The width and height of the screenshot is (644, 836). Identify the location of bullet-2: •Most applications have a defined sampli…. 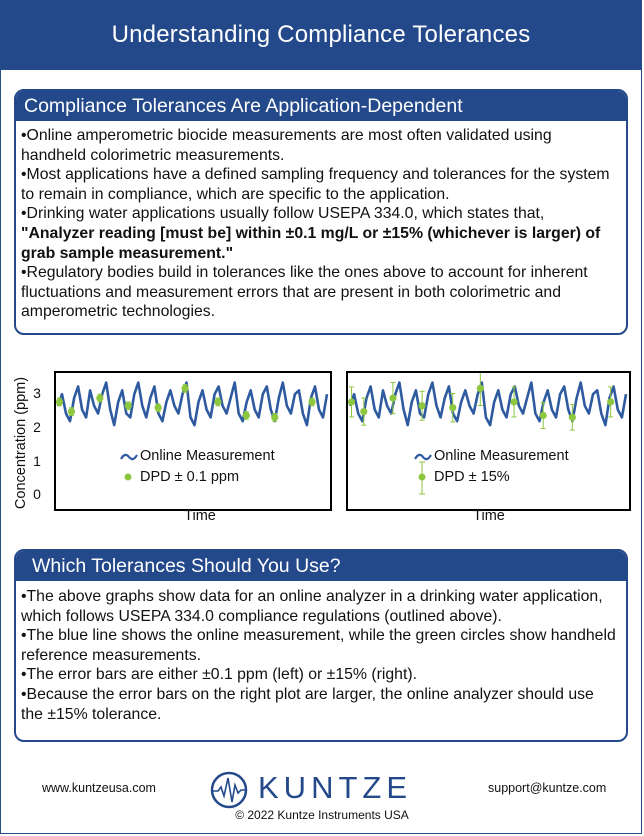
(315, 184).